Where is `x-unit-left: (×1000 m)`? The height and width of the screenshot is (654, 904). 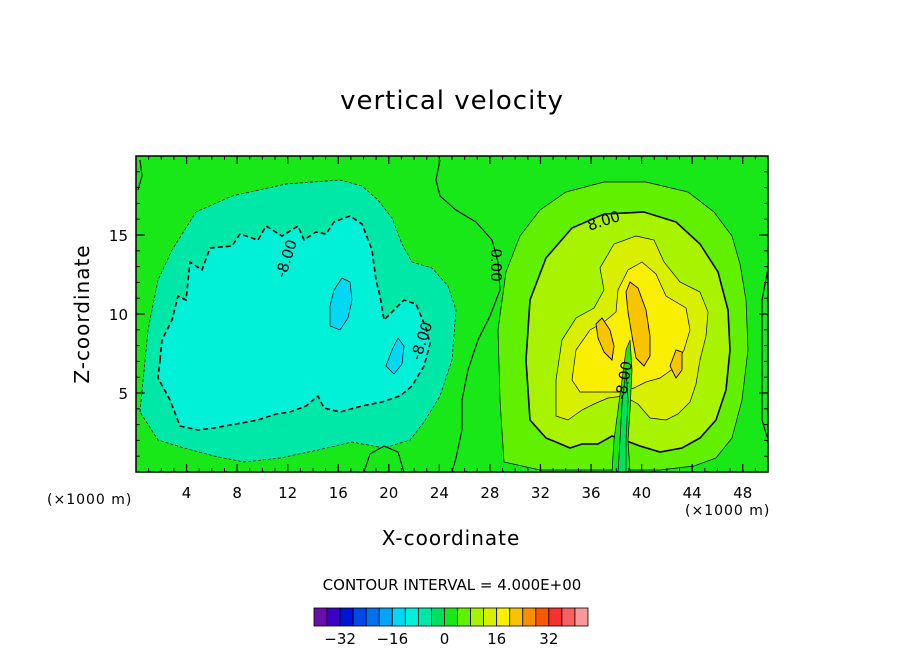
x-unit-left: (×1000 m) is located at coordinates (90, 500).